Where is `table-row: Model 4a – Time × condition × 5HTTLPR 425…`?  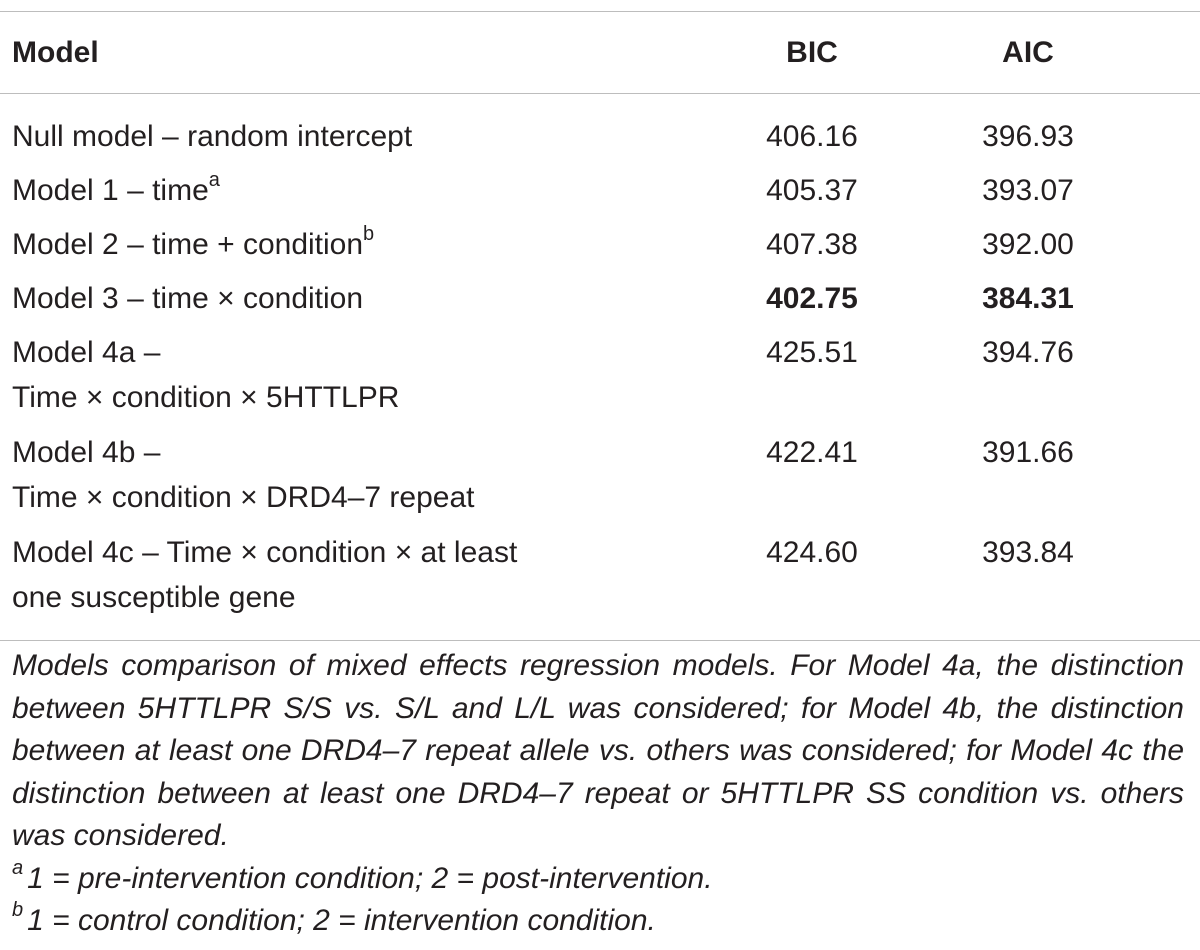 table-row: Model 4a – Time × condition × 5HTTLPR 425… is located at coordinates (600, 380).